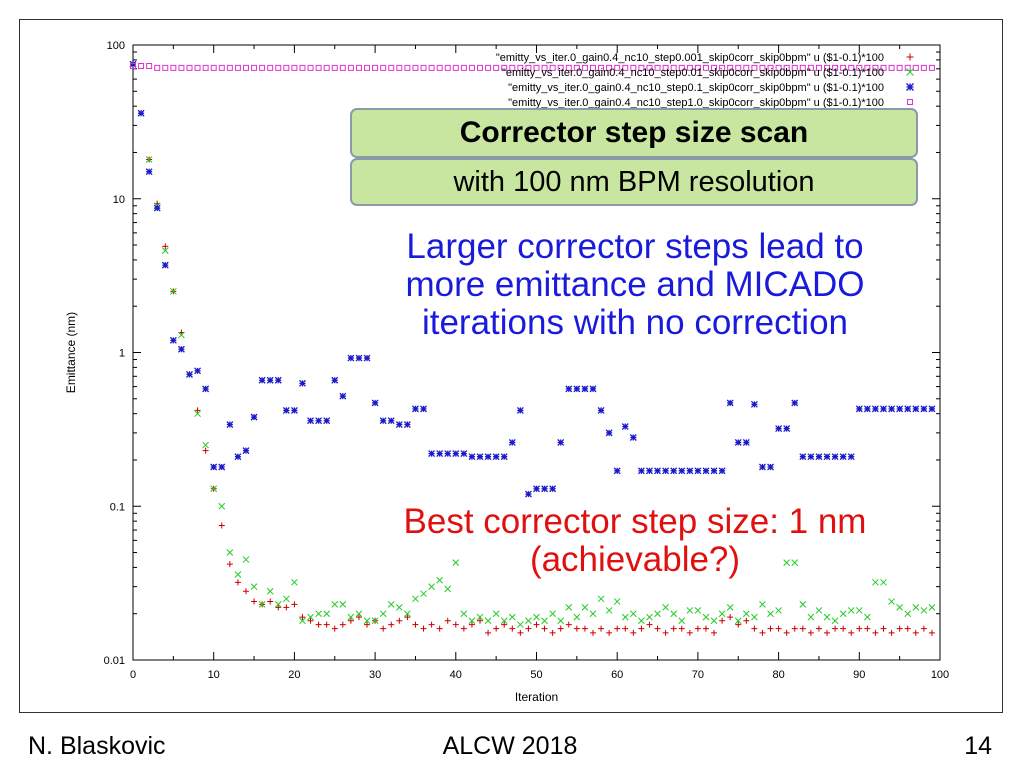 The width and height of the screenshot is (1024, 768). What do you see at coordinates (214, 675) in the screenshot?
I see `x-tick-label: 10` at bounding box center [214, 675].